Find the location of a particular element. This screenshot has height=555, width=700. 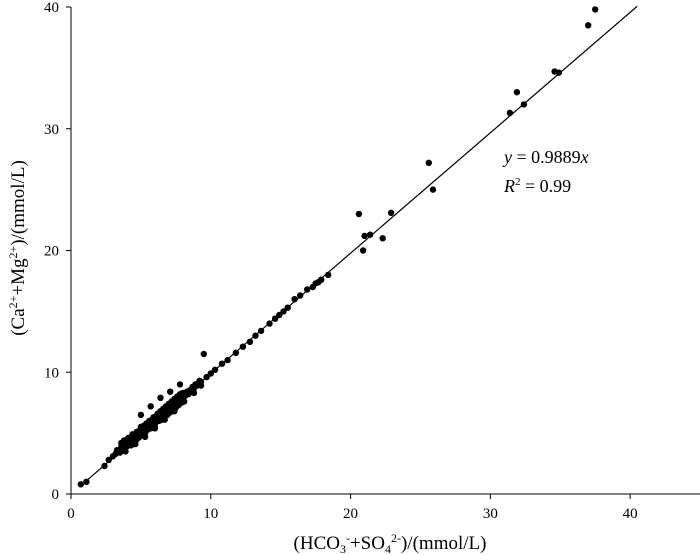

x-axis-title: (HCO3-+SO42-)/(mmol/L) is located at coordinates (390, 543).